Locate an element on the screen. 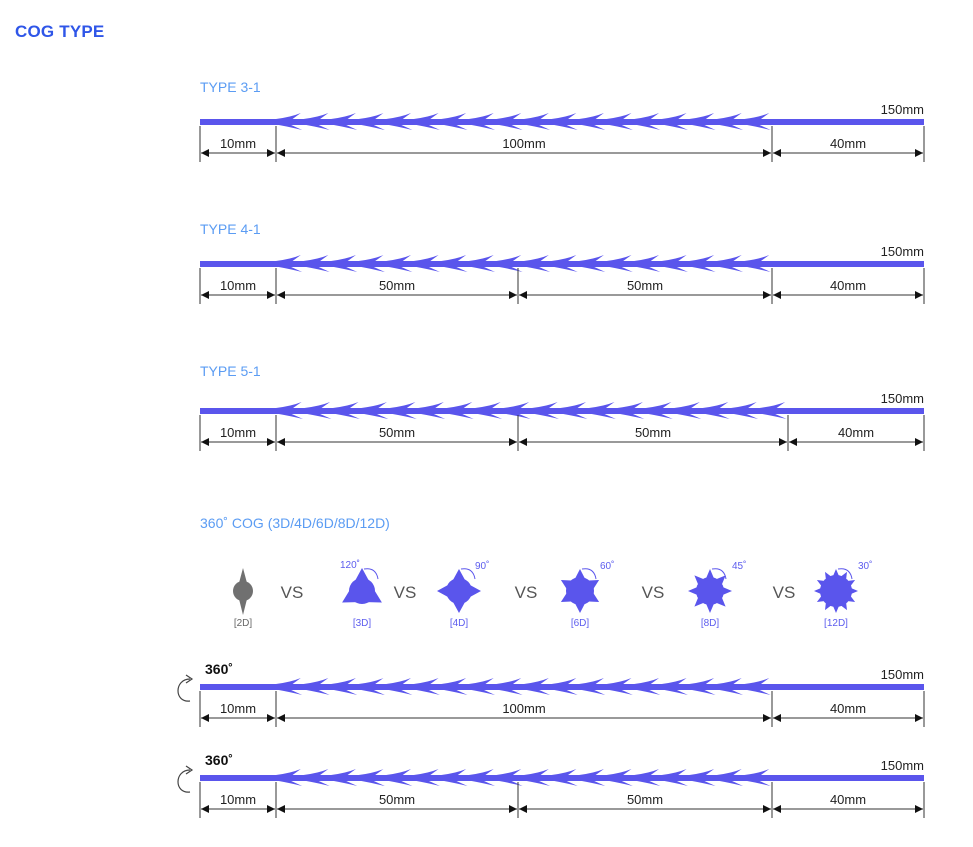  rotate-icon is located at coordinates (185, 688).